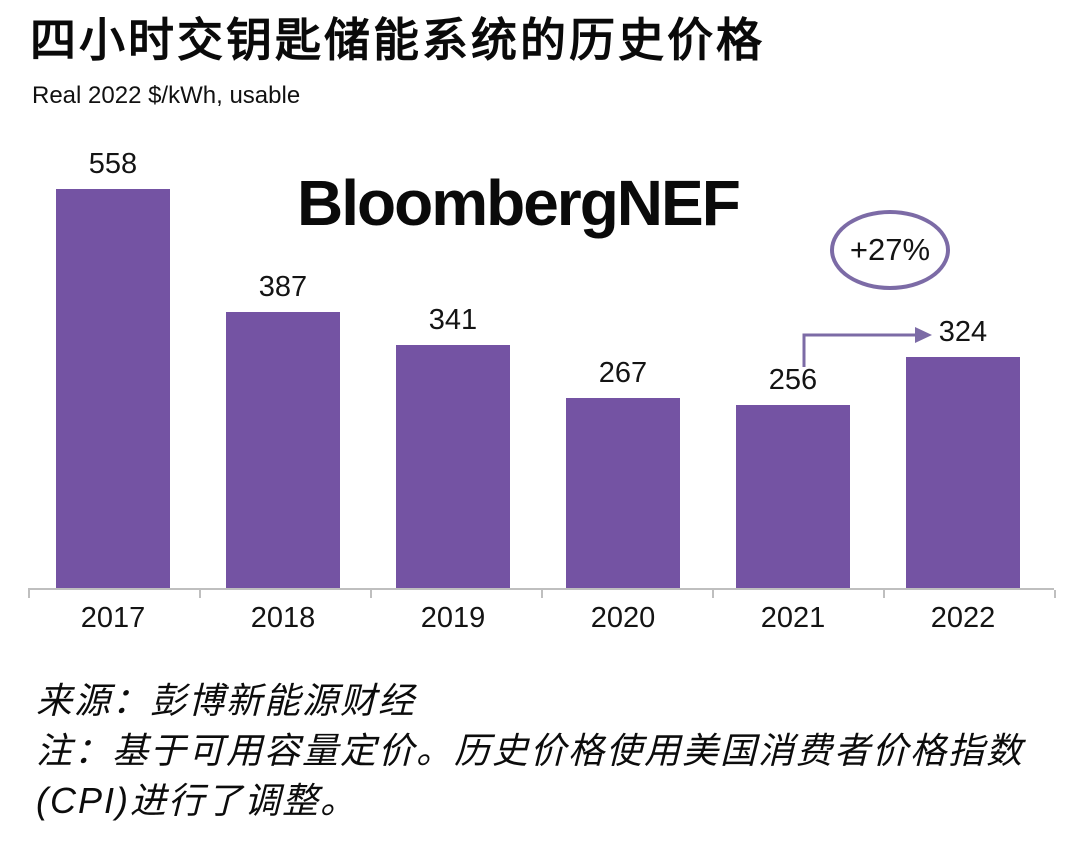 Image resolution: width=1080 pixels, height=852 pixels. Describe the element at coordinates (793, 380) in the screenshot. I see `bar-value-label-2021: 256` at that location.